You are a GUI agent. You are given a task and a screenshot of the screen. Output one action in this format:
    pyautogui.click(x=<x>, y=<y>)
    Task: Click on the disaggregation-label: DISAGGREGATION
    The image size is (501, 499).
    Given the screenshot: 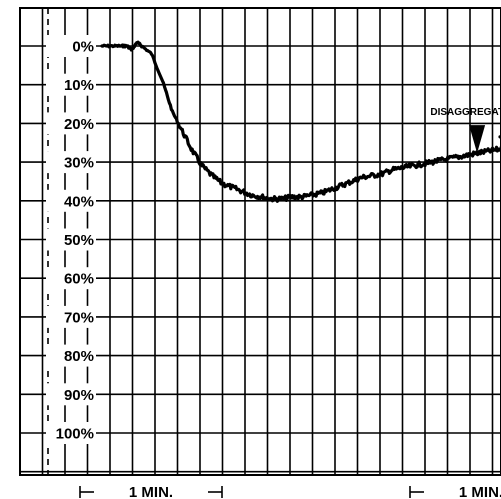 What is the action you would take?
    pyautogui.click(x=465, y=112)
    